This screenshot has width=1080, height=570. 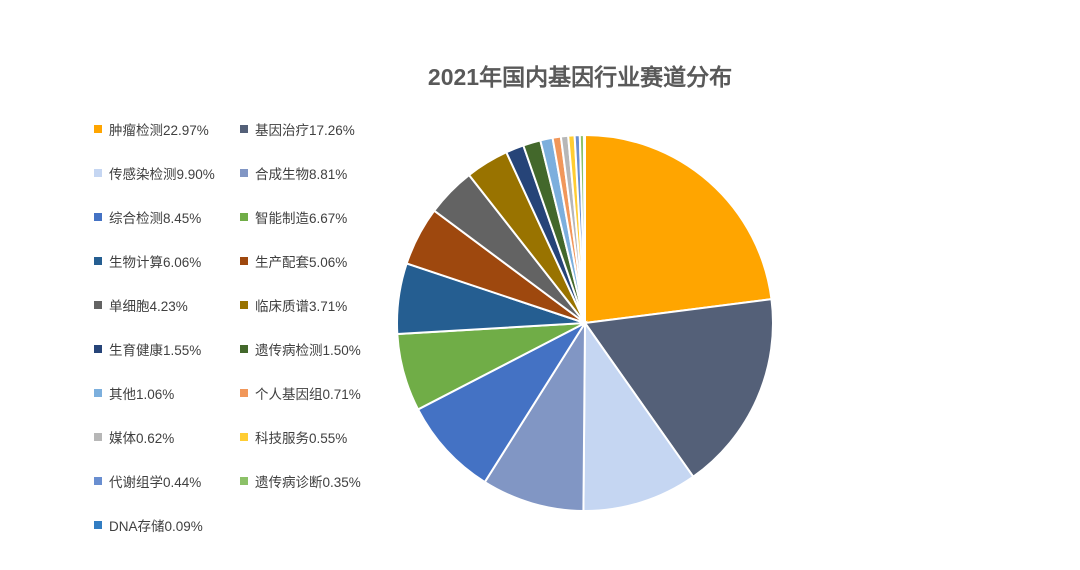 What do you see at coordinates (155, 262) in the screenshot?
I see `legend-label: 生物计算6.06%` at bounding box center [155, 262].